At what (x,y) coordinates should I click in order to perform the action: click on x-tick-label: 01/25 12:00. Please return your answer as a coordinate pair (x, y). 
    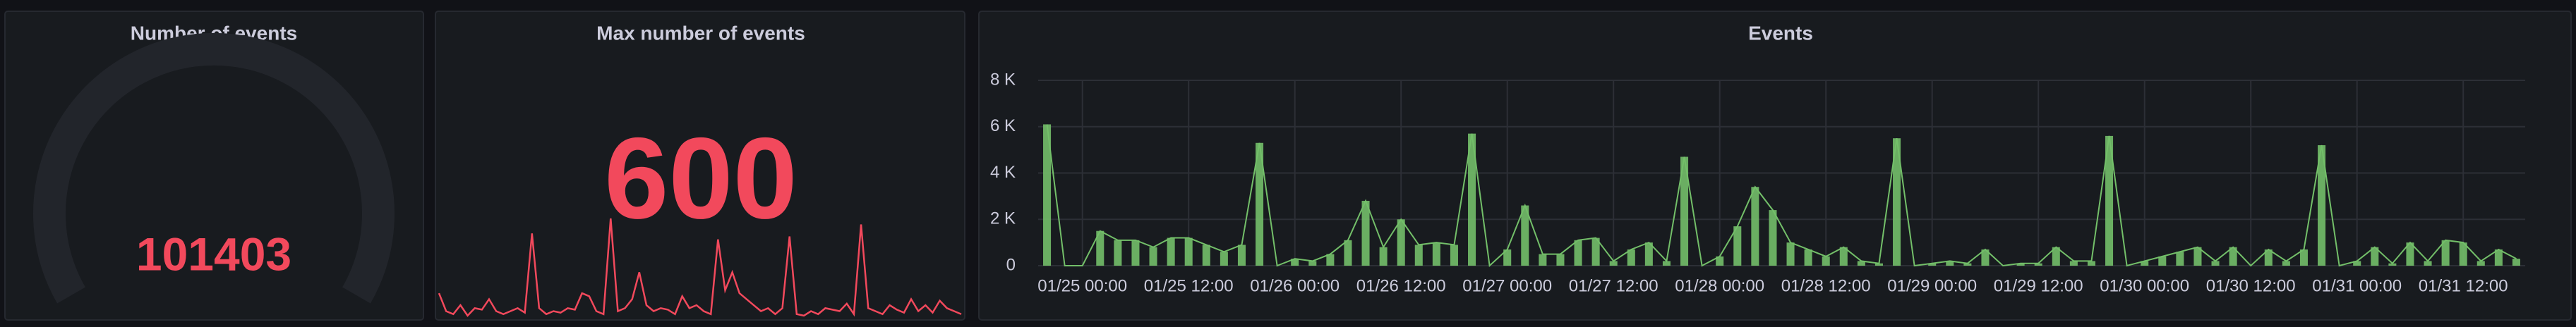
    Looking at the image, I should click on (1189, 285).